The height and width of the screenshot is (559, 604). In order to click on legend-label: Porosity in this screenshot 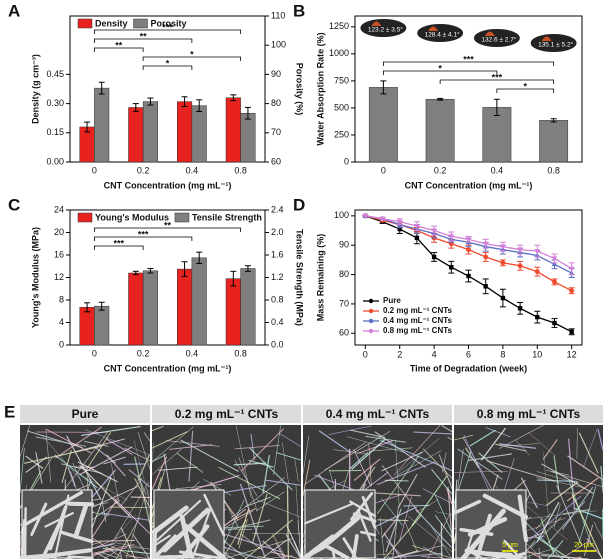, I will do `click(169, 23)`.